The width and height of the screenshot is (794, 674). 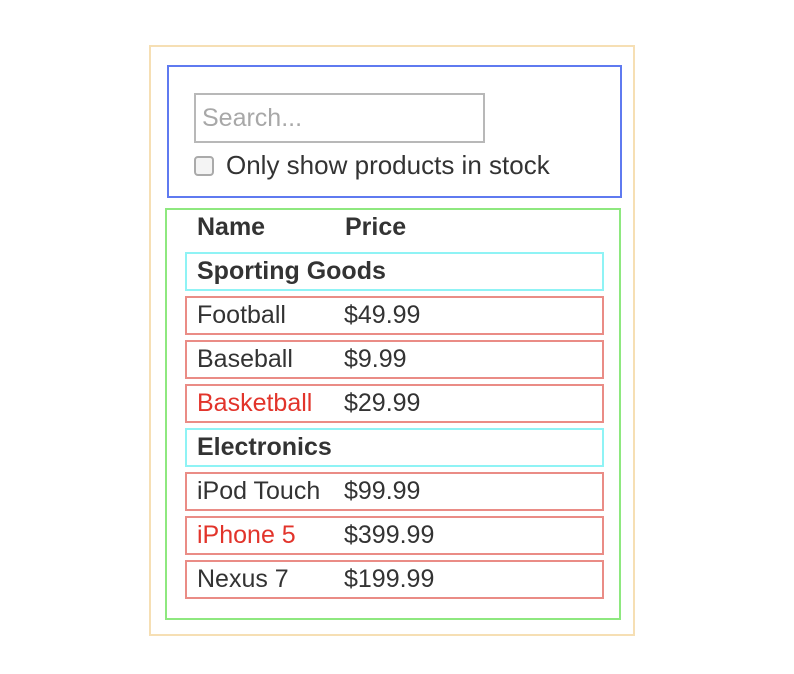 I want to click on category-label: Electronics, so click(x=264, y=447).